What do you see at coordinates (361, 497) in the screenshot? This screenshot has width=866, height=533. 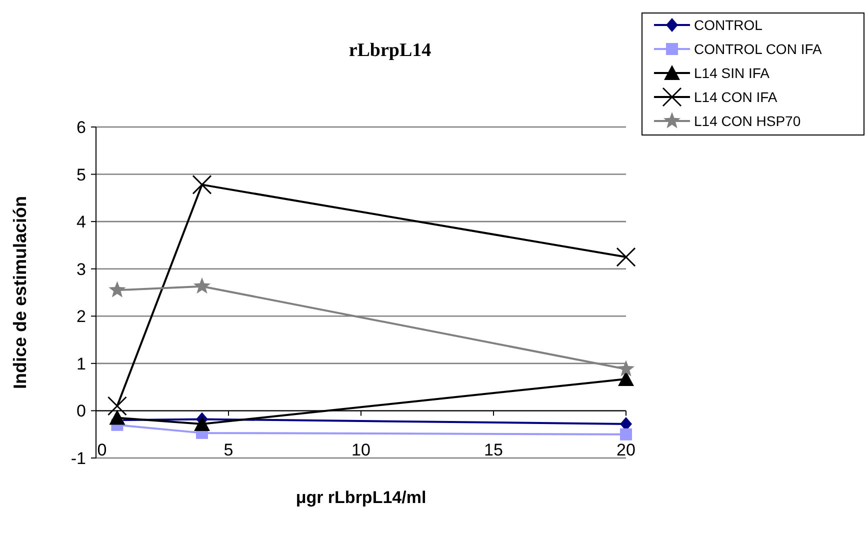 I see `x-axis-title: μgr rLbrpL14/ml` at bounding box center [361, 497].